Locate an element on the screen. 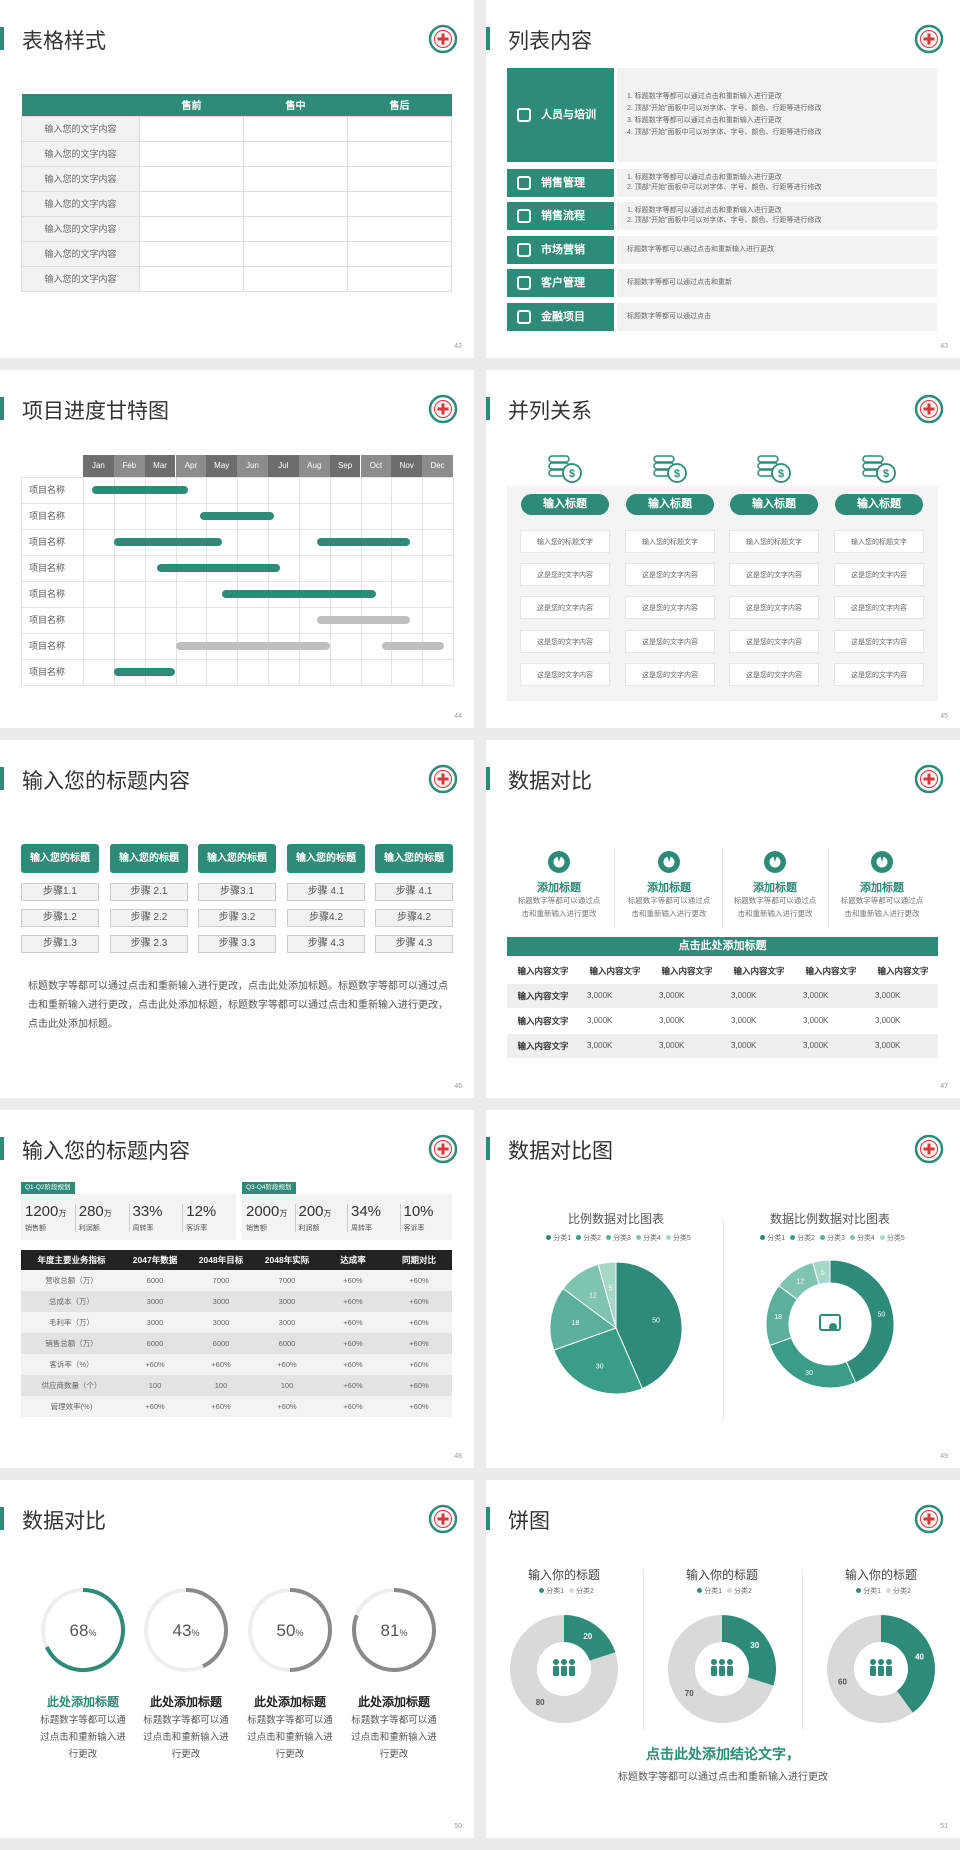  logo-cross is located at coordinates (929, 1149).